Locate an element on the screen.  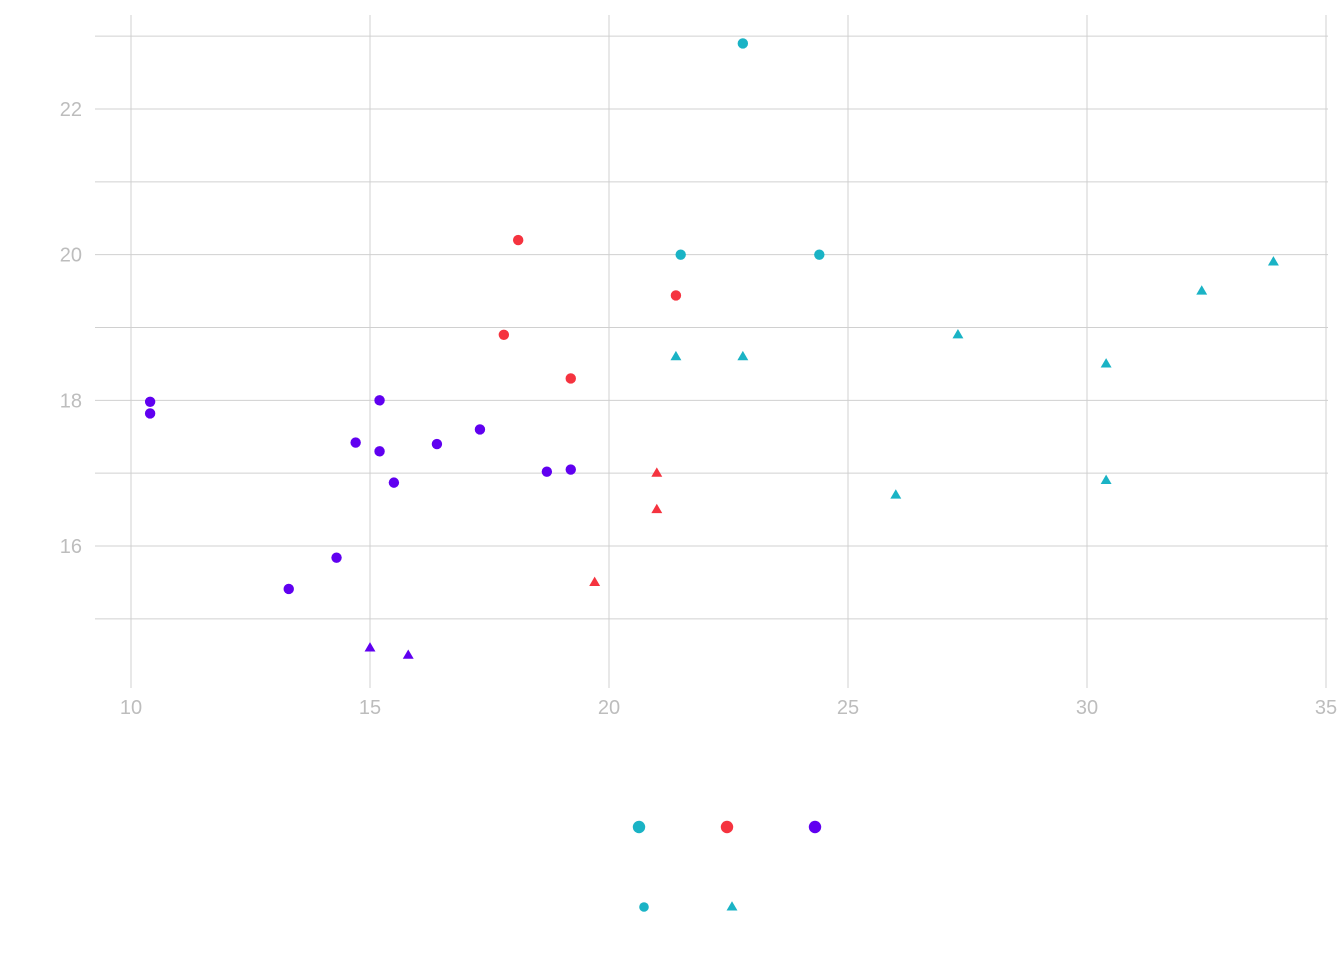
x-axis-ticks: 10 15 20 25 30 35 is located at coordinates (728, 708).